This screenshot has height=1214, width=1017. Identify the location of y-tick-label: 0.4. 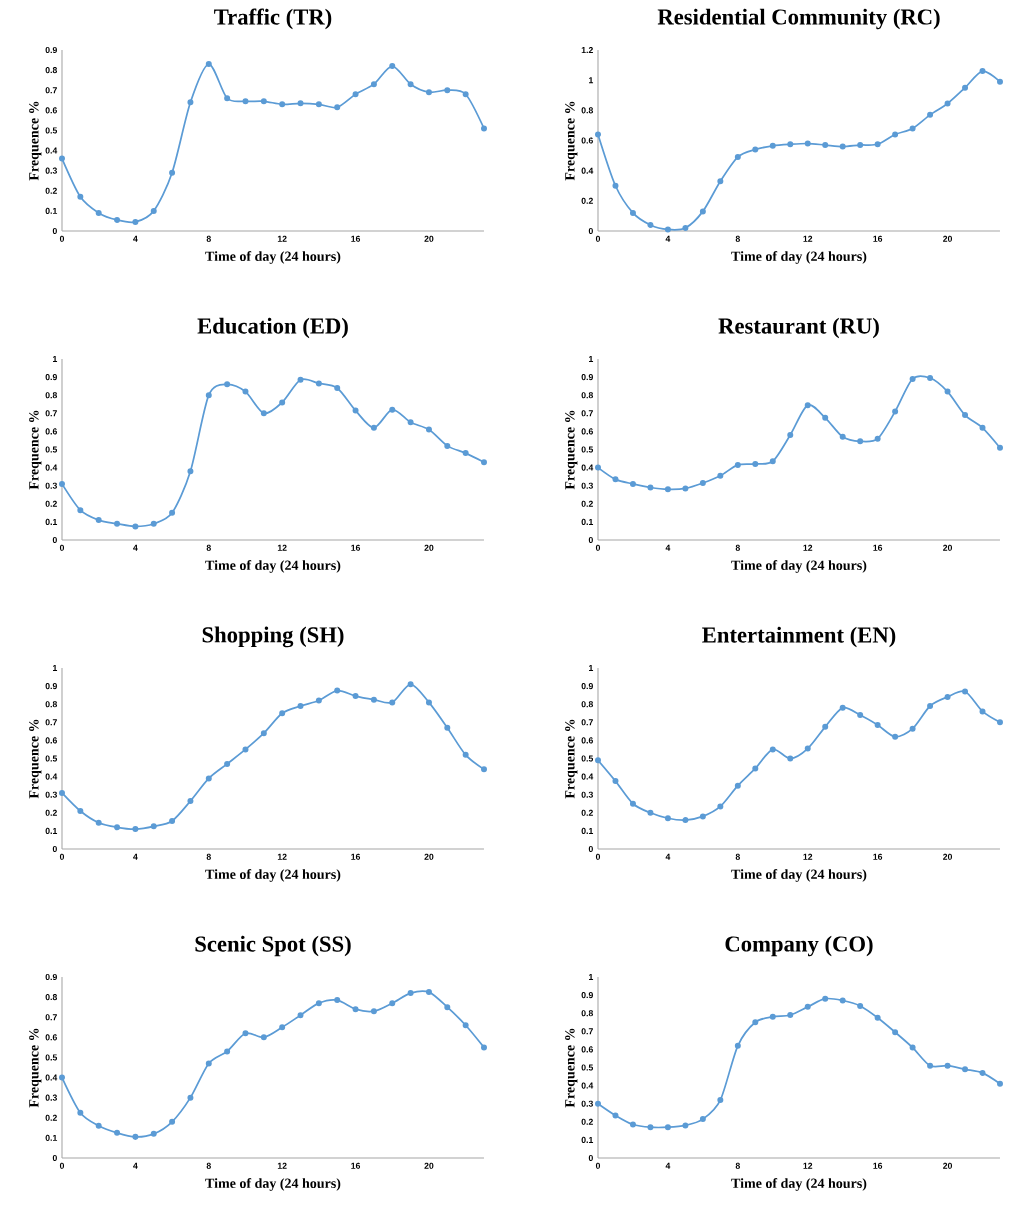
(587, 170).